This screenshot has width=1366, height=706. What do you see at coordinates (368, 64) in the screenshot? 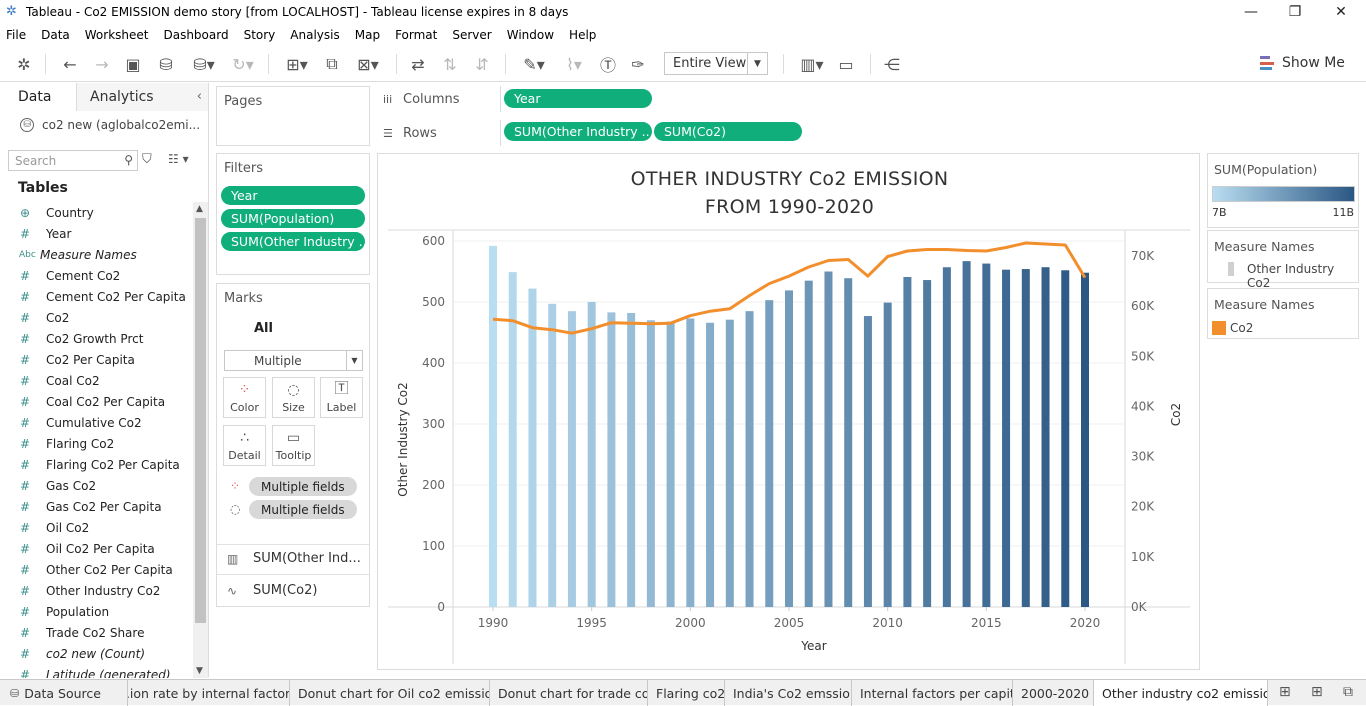
I see `clear-sheet-icon: ⊠▾` at bounding box center [368, 64].